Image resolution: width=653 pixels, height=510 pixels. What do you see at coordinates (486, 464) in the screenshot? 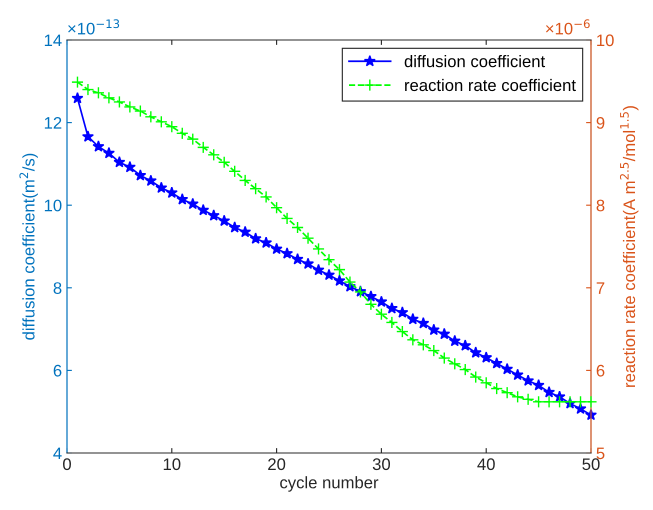
I see `x-tick-label: 40` at bounding box center [486, 464].